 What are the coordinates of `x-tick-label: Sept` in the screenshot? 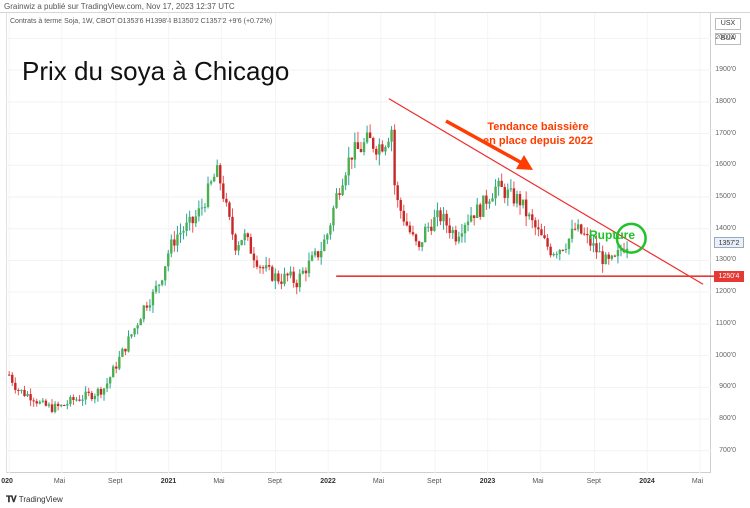 It's located at (593, 481).